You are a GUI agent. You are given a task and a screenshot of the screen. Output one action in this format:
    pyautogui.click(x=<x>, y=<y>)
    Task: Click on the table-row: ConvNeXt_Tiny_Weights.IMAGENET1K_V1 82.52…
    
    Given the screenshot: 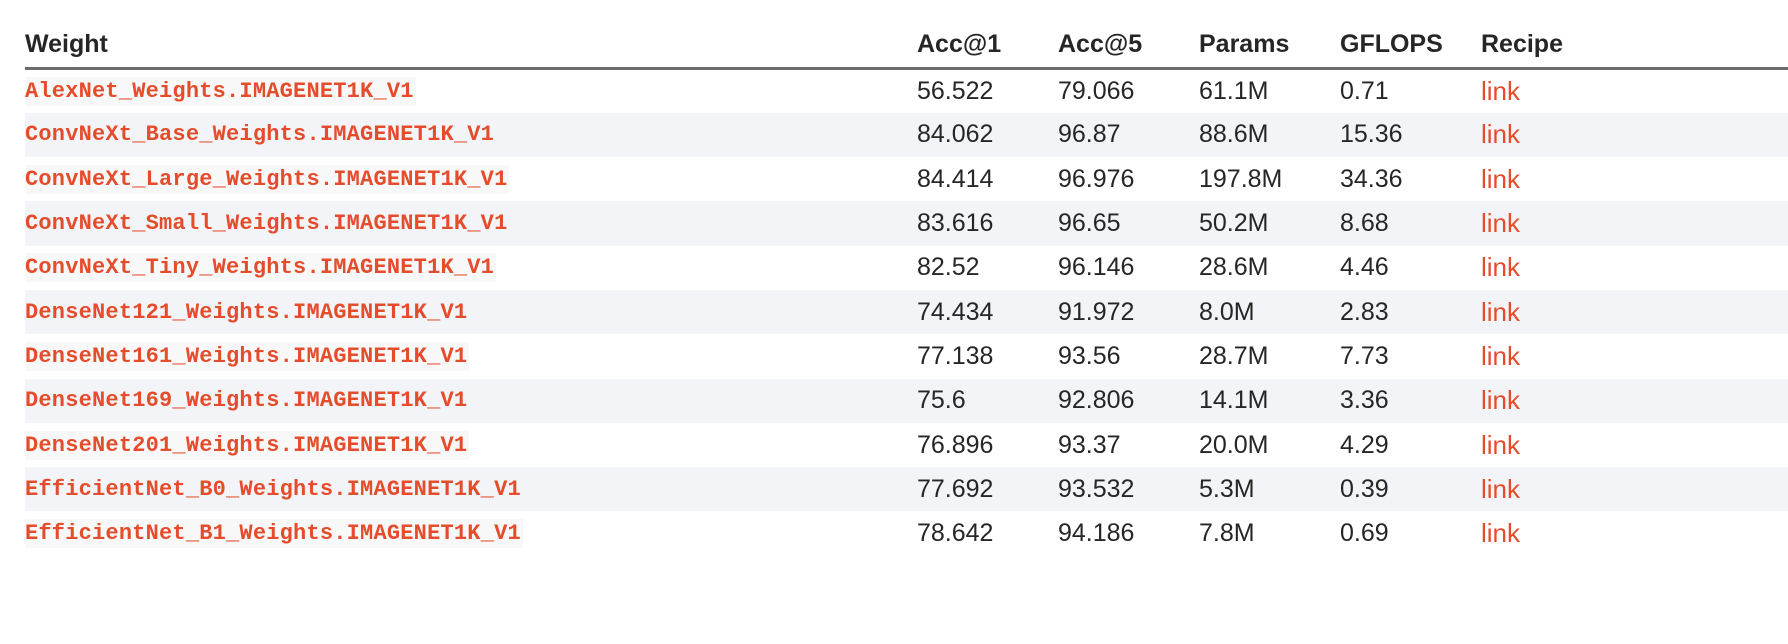 What is the action you would take?
    pyautogui.click(x=906, y=268)
    